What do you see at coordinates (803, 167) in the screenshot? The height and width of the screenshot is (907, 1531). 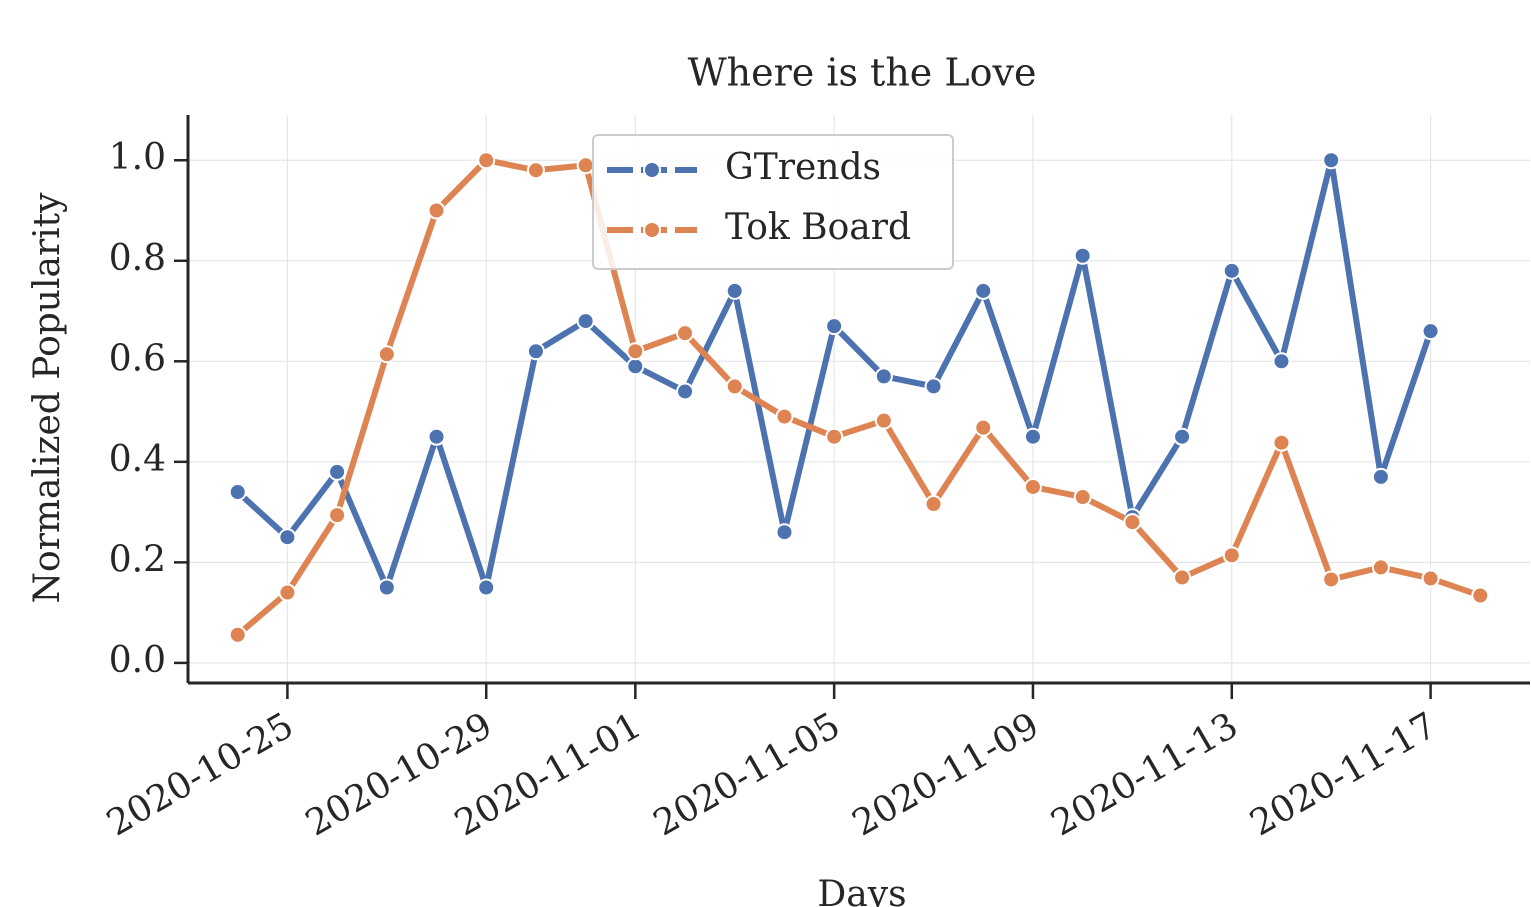 I see `legend-label: GTrends` at bounding box center [803, 167].